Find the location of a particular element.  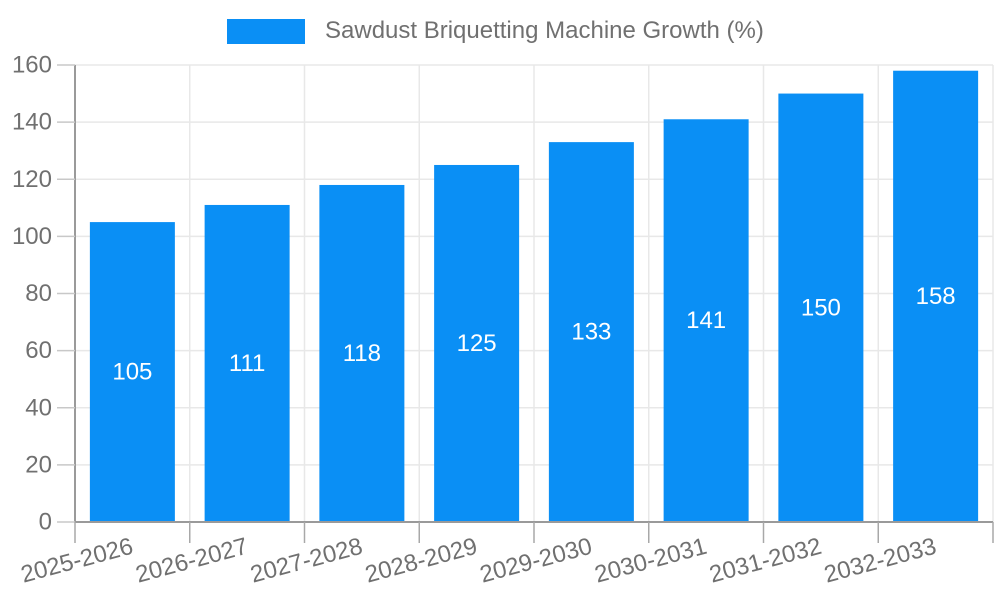

x-tick-label: 2032-2033 is located at coordinates (880, 561).